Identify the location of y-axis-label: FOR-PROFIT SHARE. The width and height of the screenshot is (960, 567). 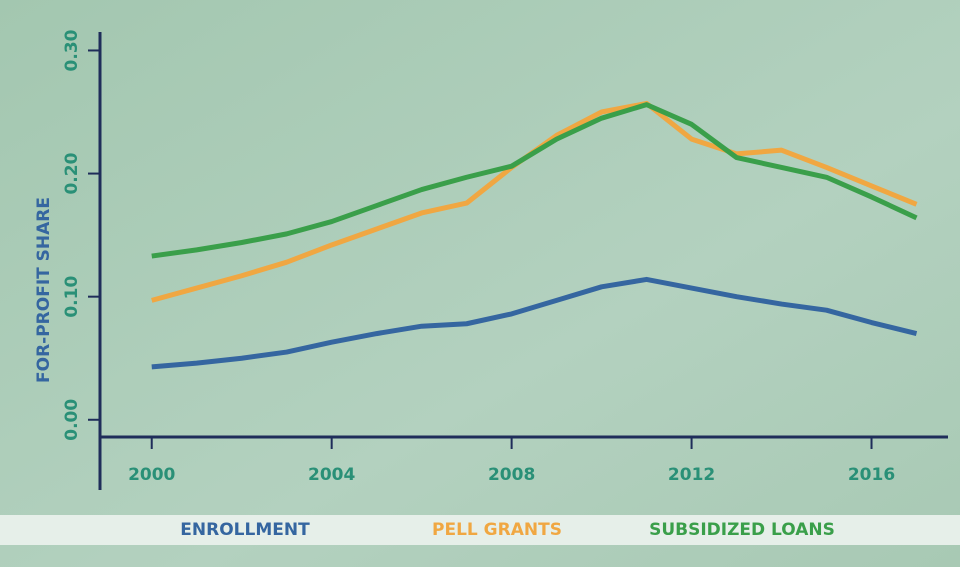
(44, 290).